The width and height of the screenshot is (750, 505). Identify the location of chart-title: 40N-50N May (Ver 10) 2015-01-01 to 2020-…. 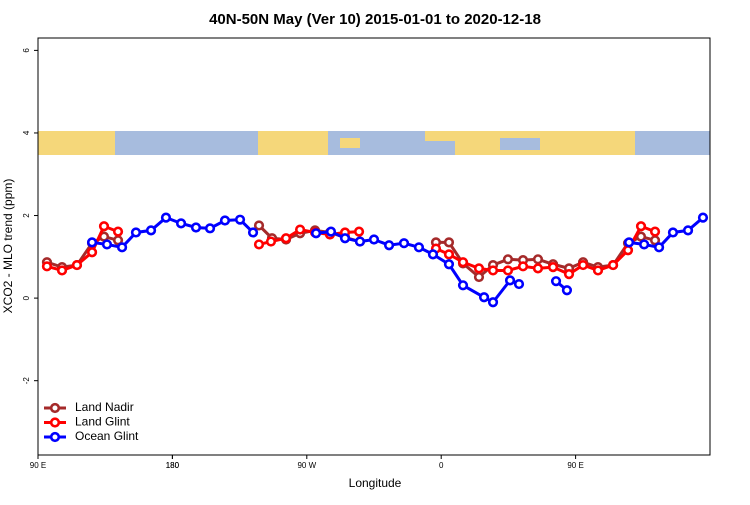
(375, 19).